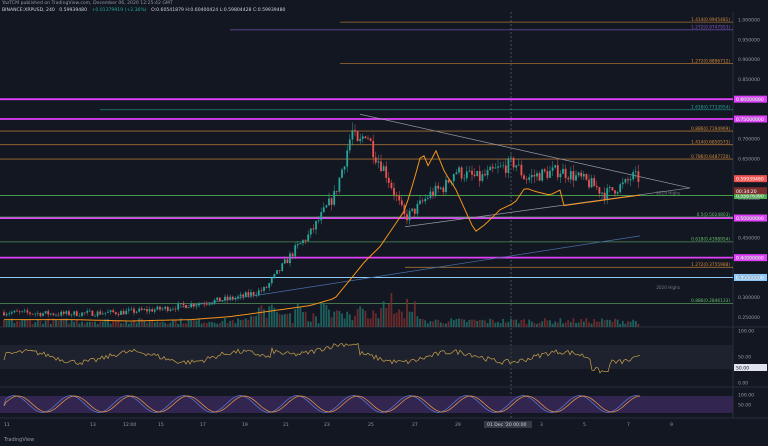 Image resolution: width=768 pixels, height=446 pixels. I want to click on crosshair-time-label: 01 Dec '20 00:00, so click(507, 425).